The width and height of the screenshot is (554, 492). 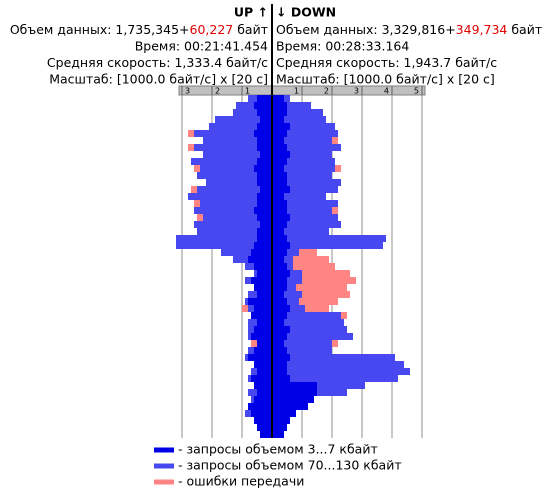 I want to click on info-segment: 60,227, so click(x=212, y=29).